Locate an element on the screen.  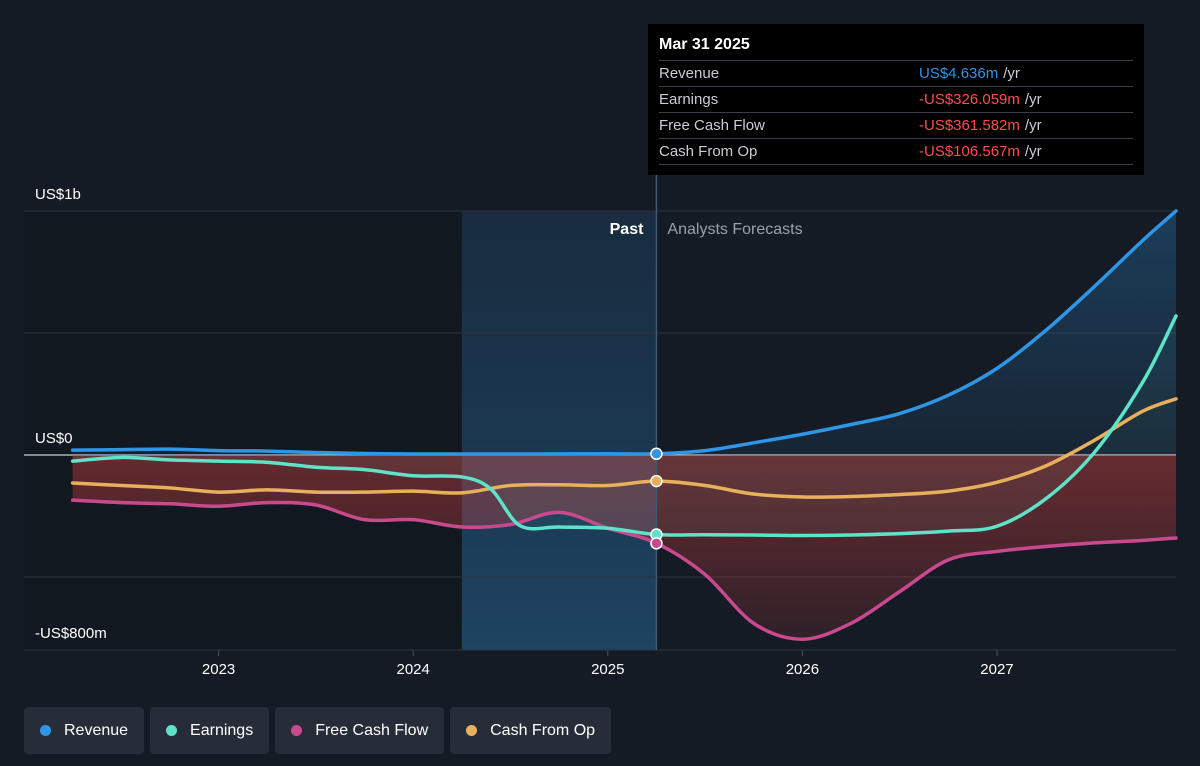
x-tick-label: 2026 is located at coordinates (802, 669).